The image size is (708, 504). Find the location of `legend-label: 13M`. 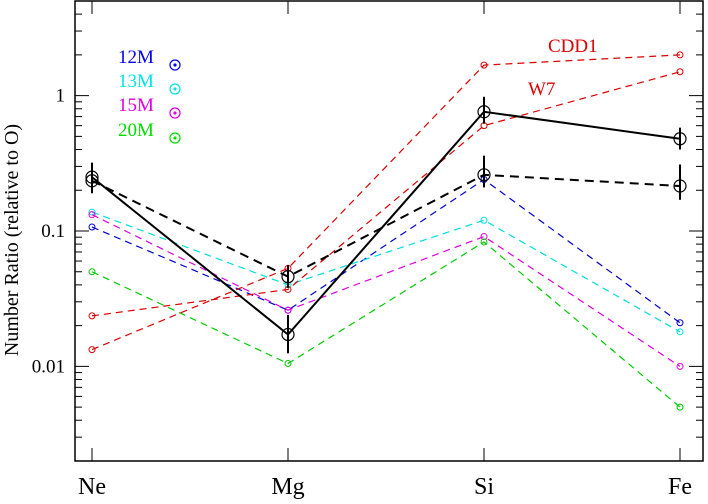

legend-label: 13M is located at coordinates (136, 81).